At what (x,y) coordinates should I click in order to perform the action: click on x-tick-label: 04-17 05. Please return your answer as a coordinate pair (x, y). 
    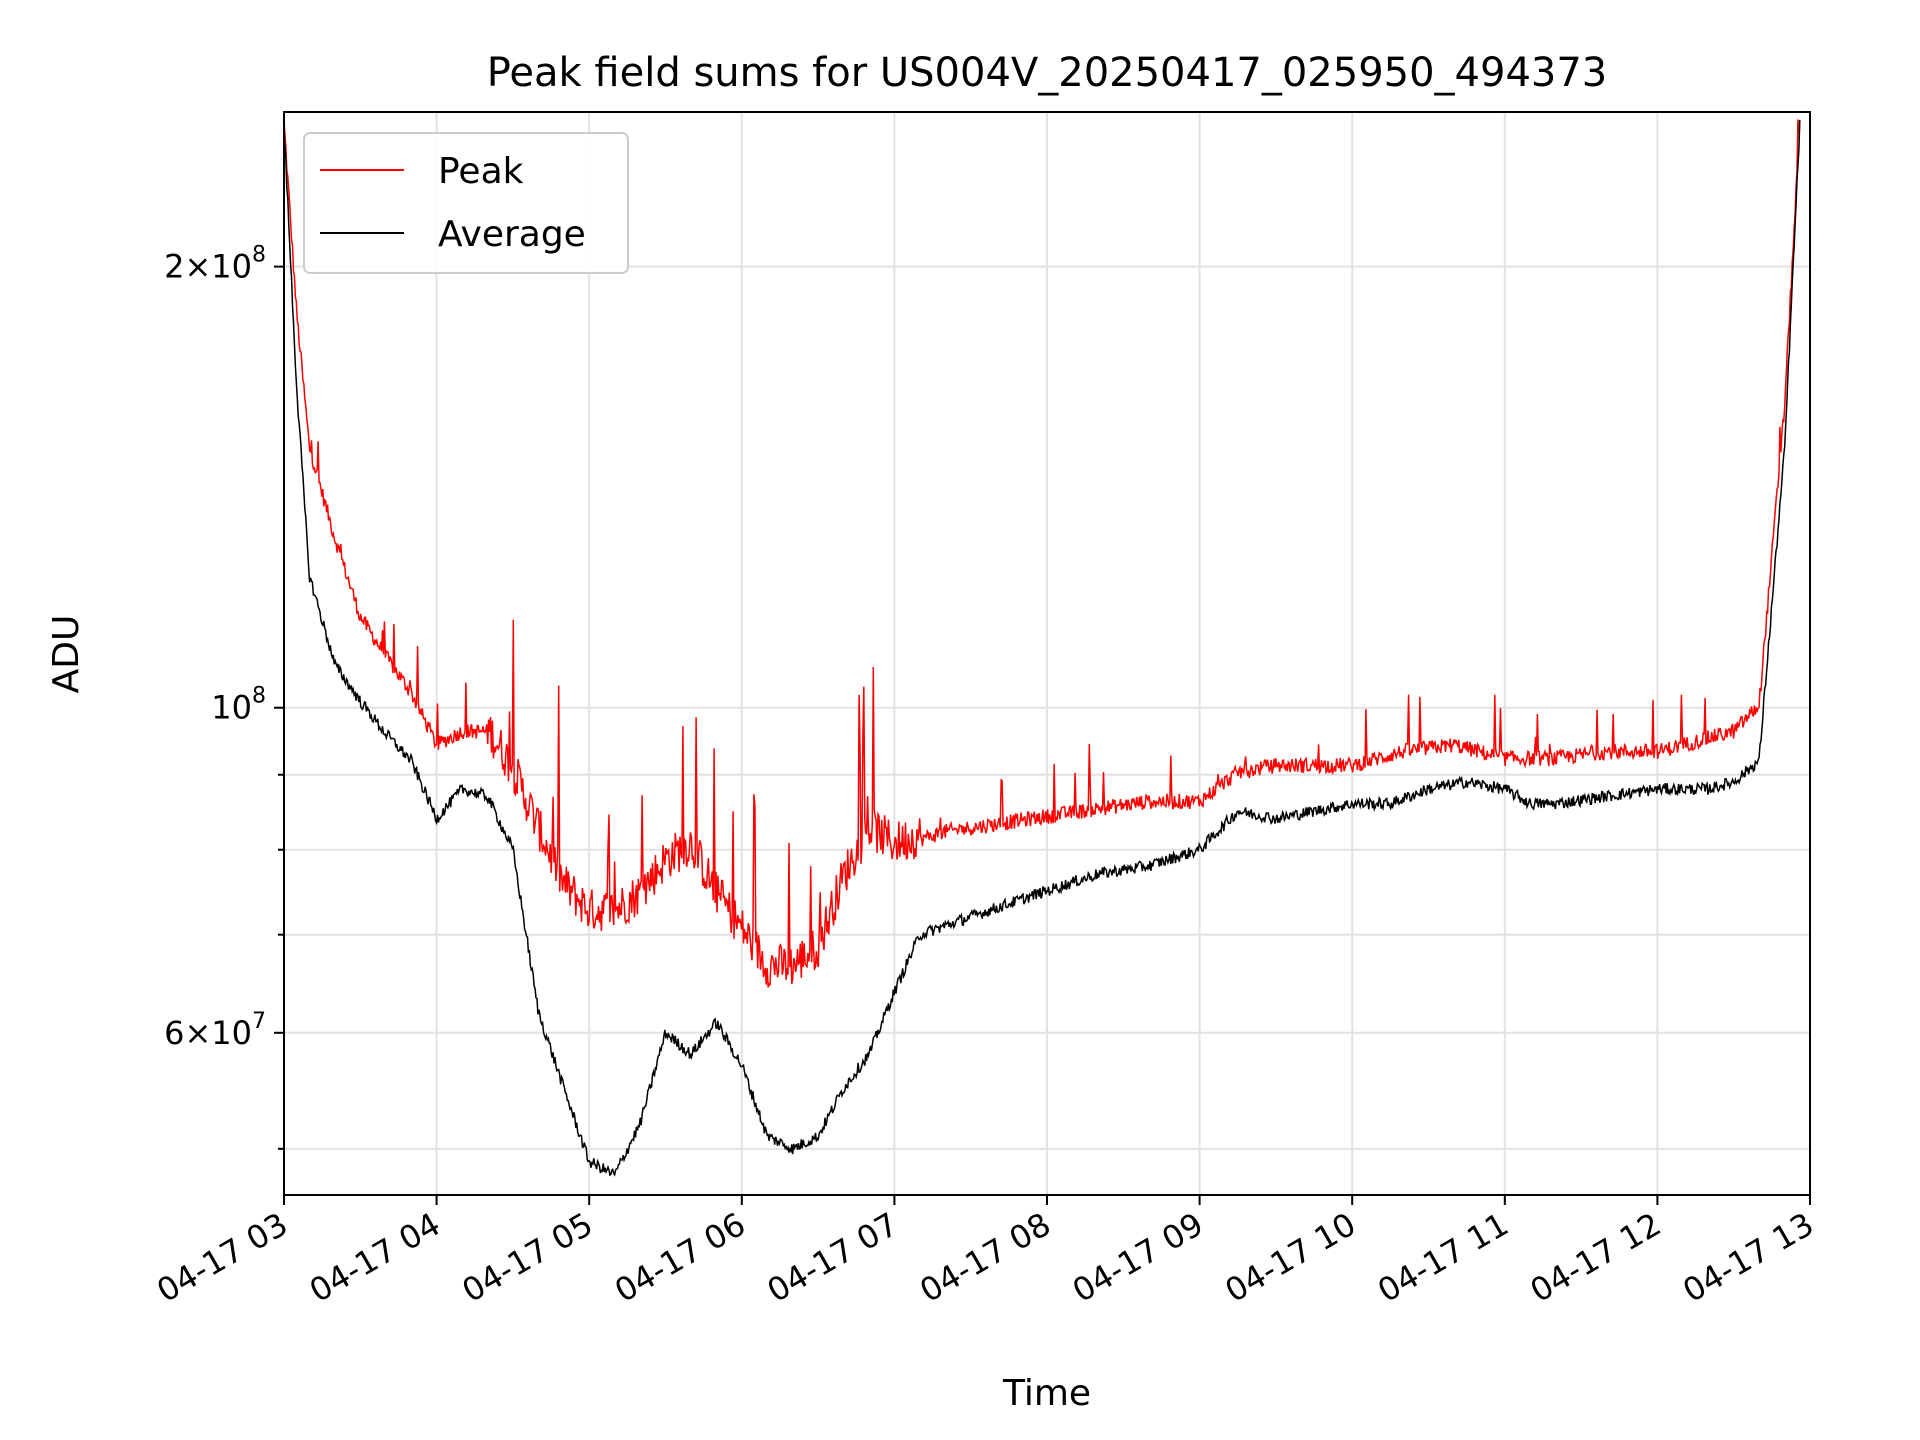
    Looking at the image, I should click on (528, 1257).